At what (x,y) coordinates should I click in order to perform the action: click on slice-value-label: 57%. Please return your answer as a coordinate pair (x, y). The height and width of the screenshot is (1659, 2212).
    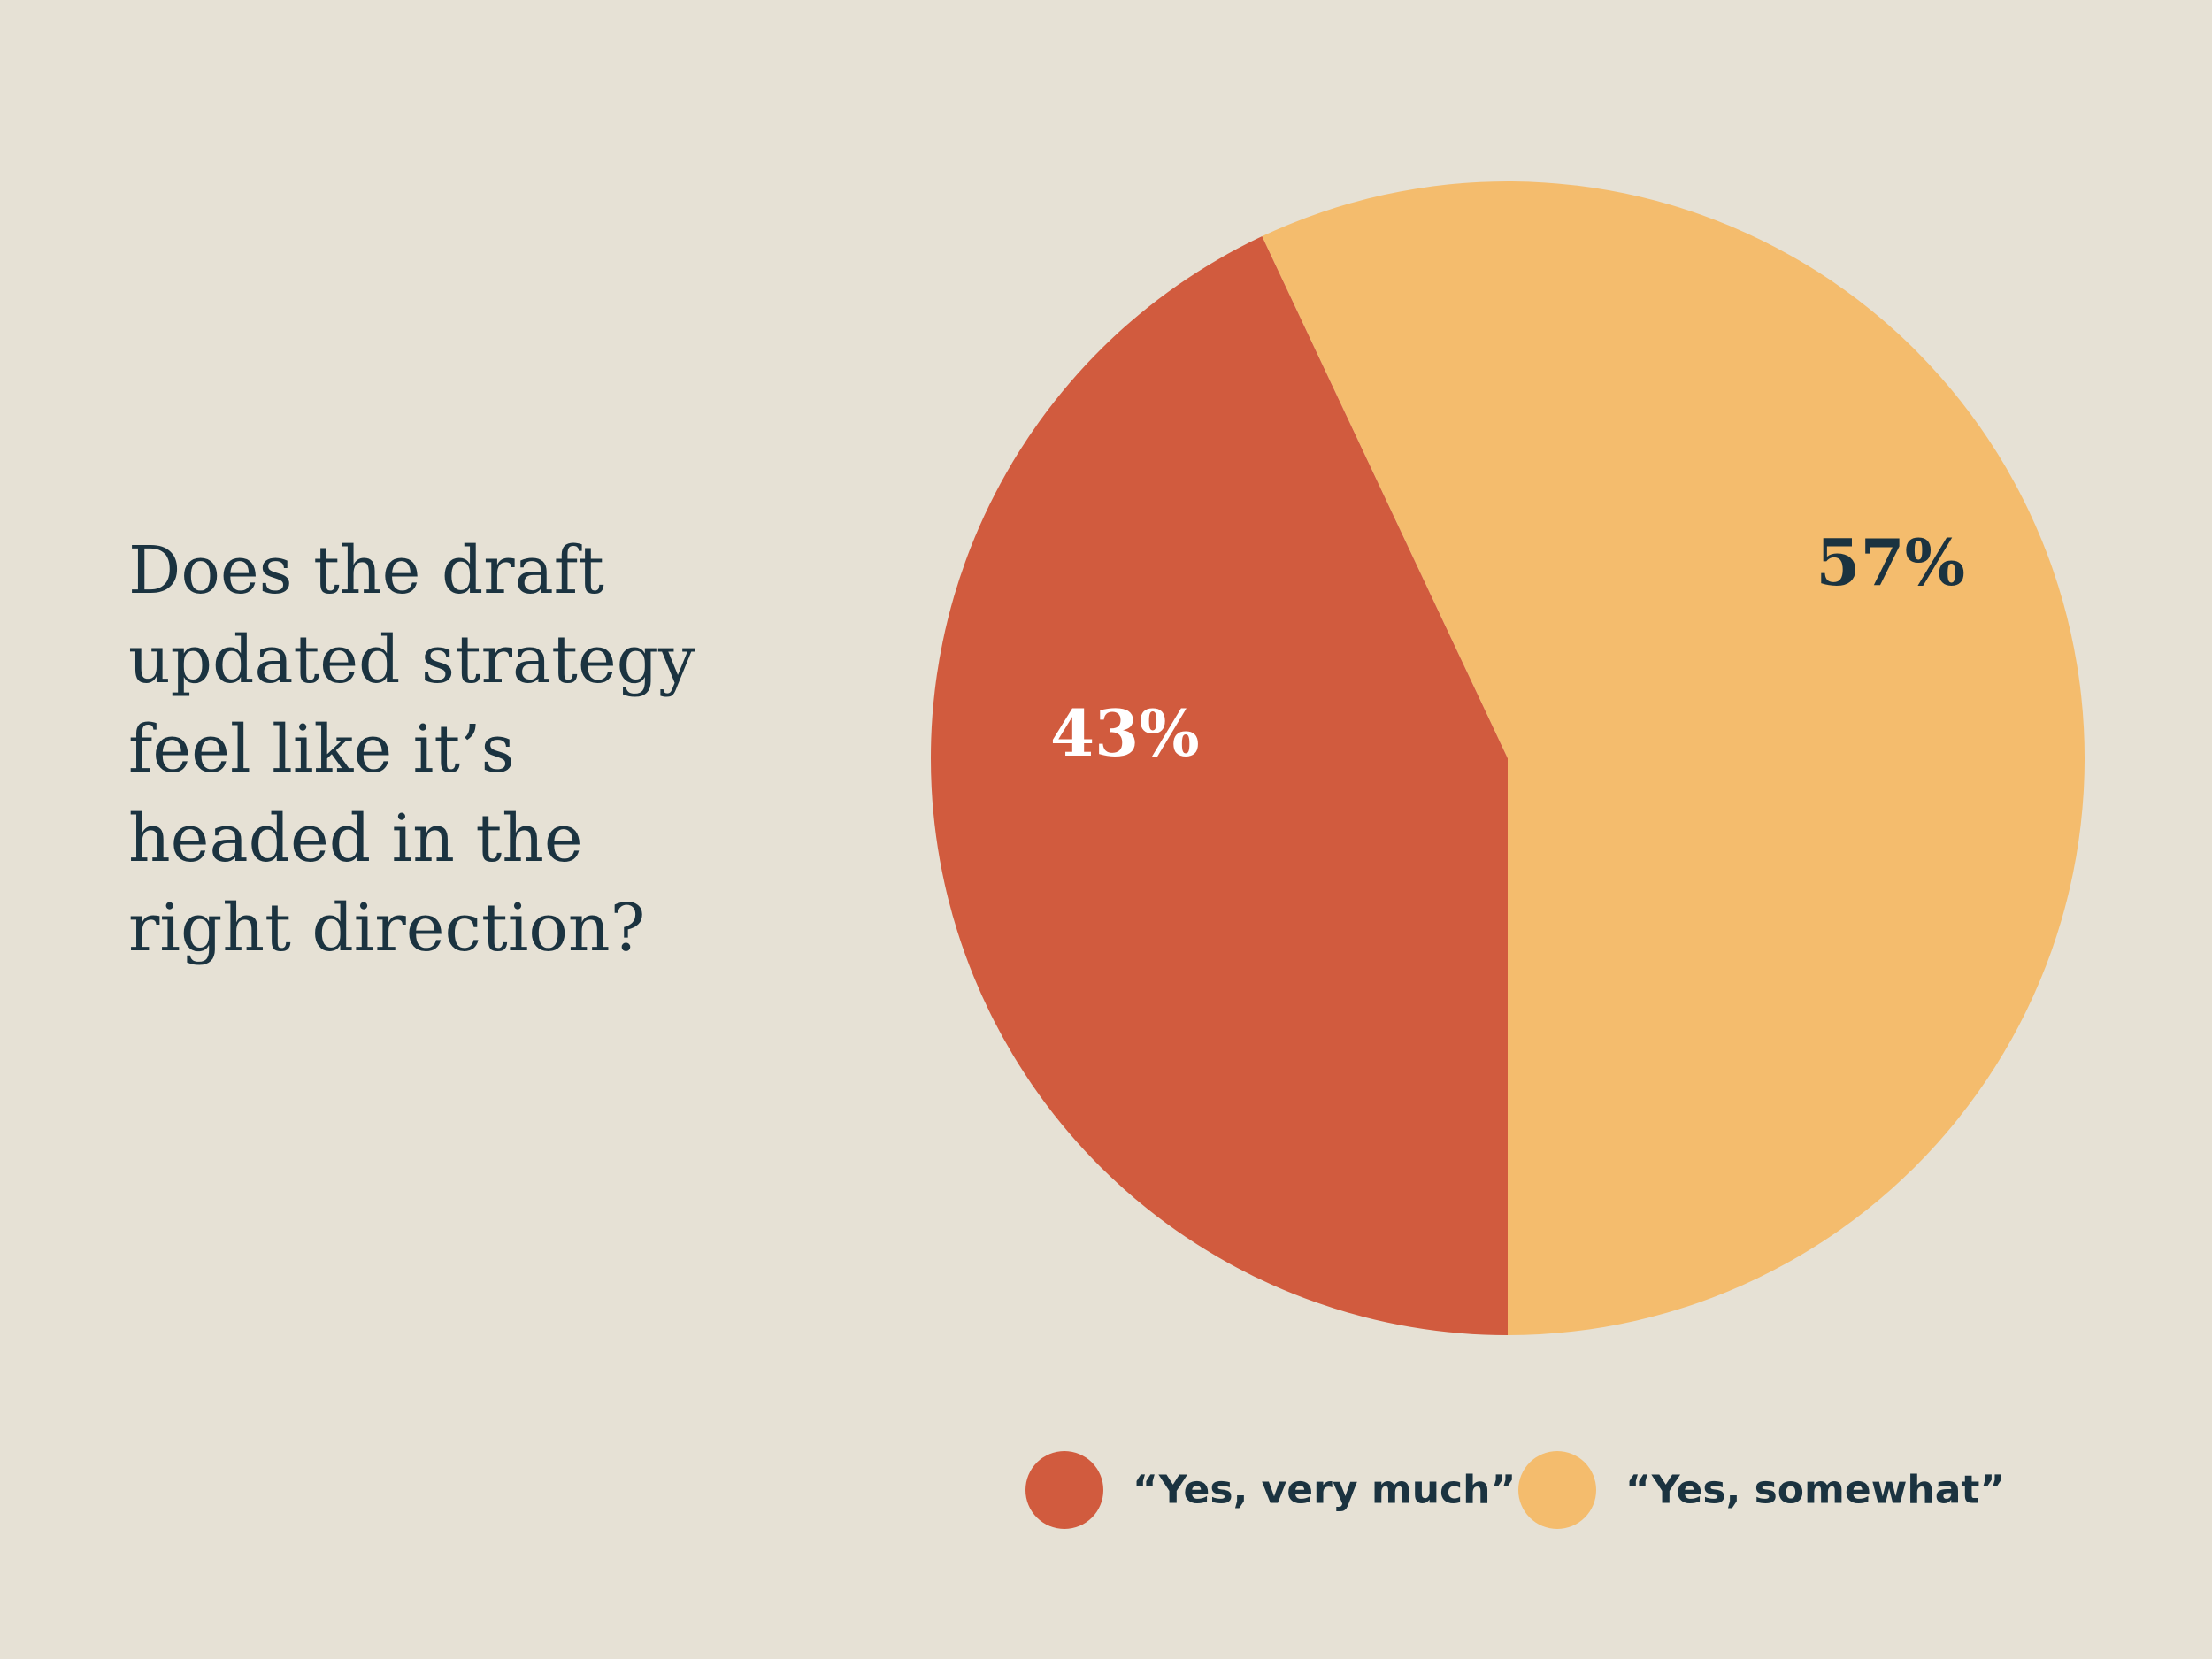
    Looking at the image, I should click on (1891, 562).